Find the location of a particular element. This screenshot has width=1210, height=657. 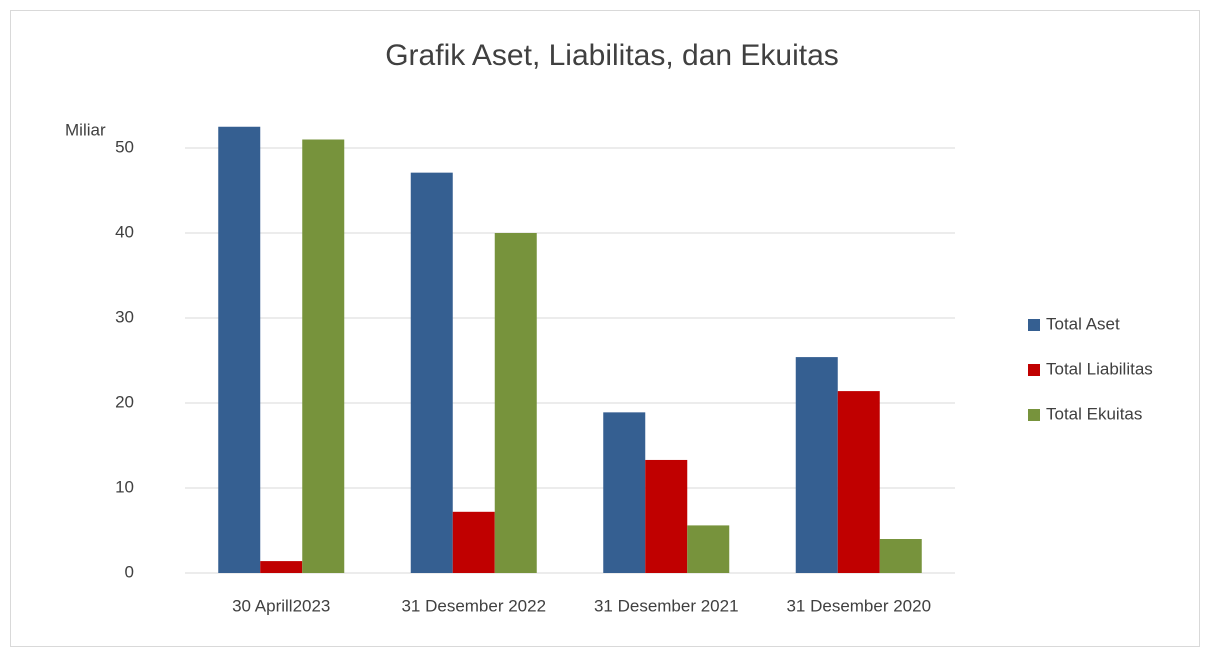

legend-label: Total Aset is located at coordinates (1083, 323).